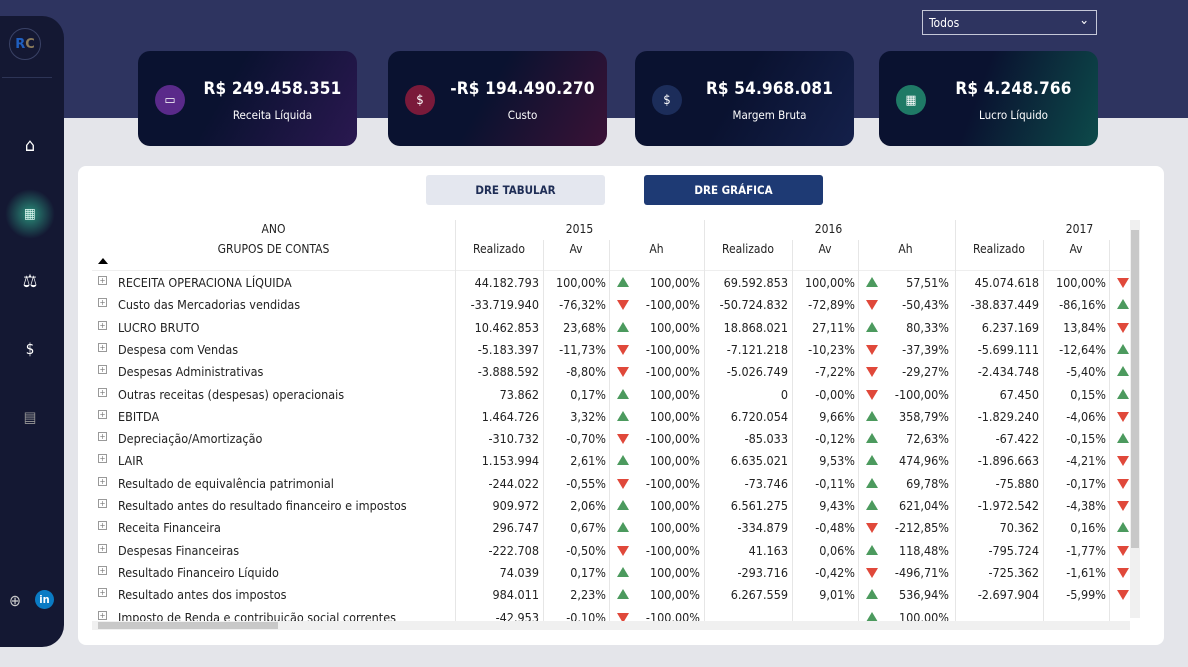 The image size is (1188, 667). I want to click on realizado-value: 984.011, so click(516, 595).